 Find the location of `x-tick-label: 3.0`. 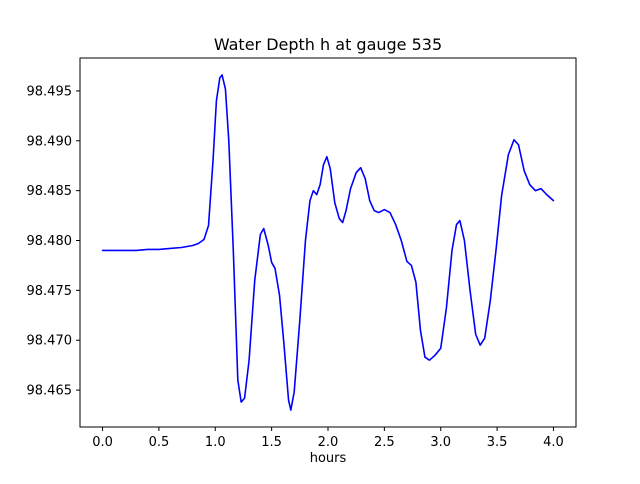

x-tick-label: 3.0 is located at coordinates (440, 442).